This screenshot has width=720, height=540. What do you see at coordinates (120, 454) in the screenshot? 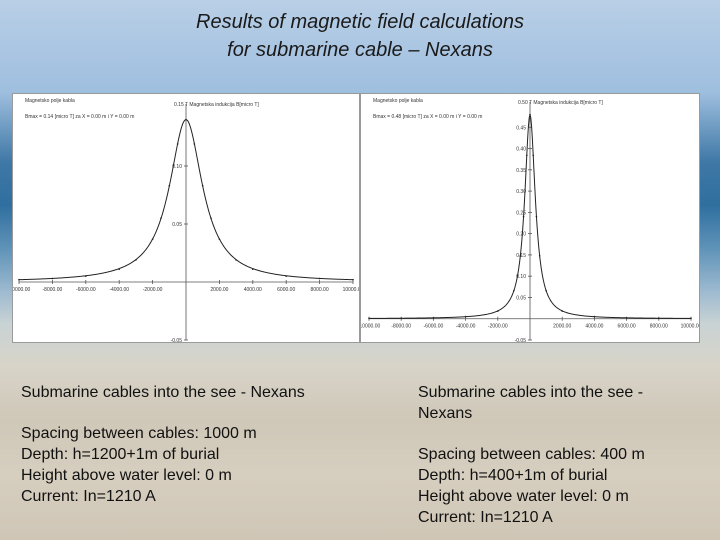
I see `description-left-depth: Depth: h=1200+1m of burial` at bounding box center [120, 454].